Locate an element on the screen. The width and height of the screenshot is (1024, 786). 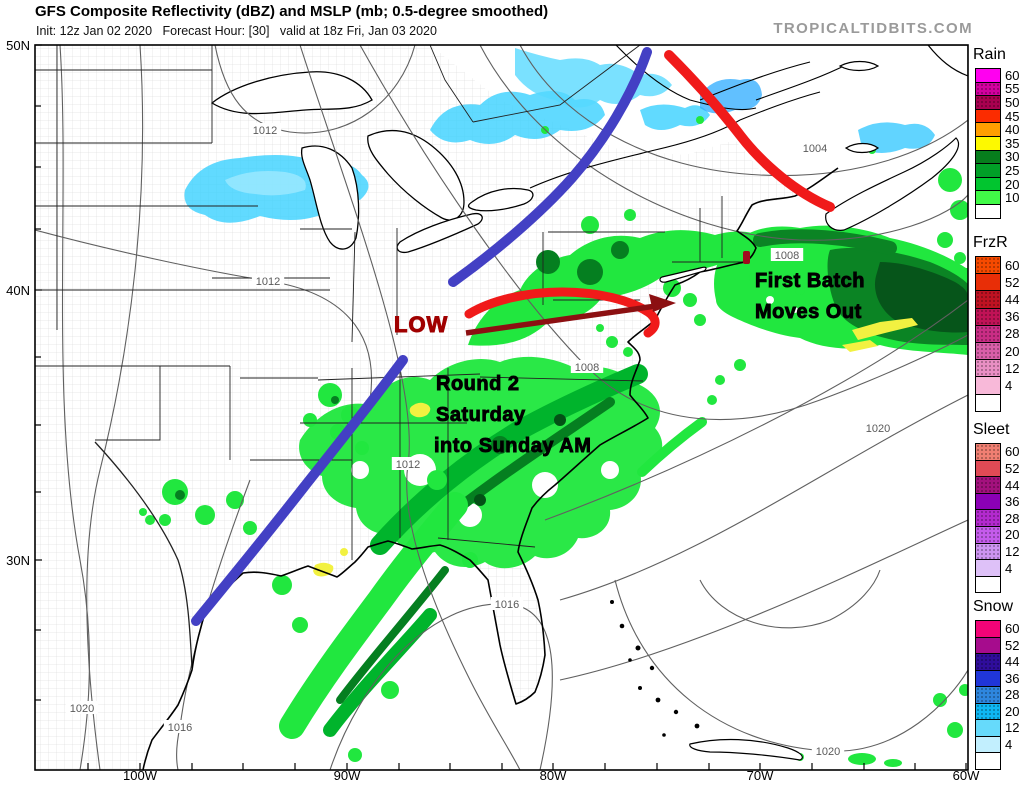
lat-label: 40N is located at coordinates (18, 290).